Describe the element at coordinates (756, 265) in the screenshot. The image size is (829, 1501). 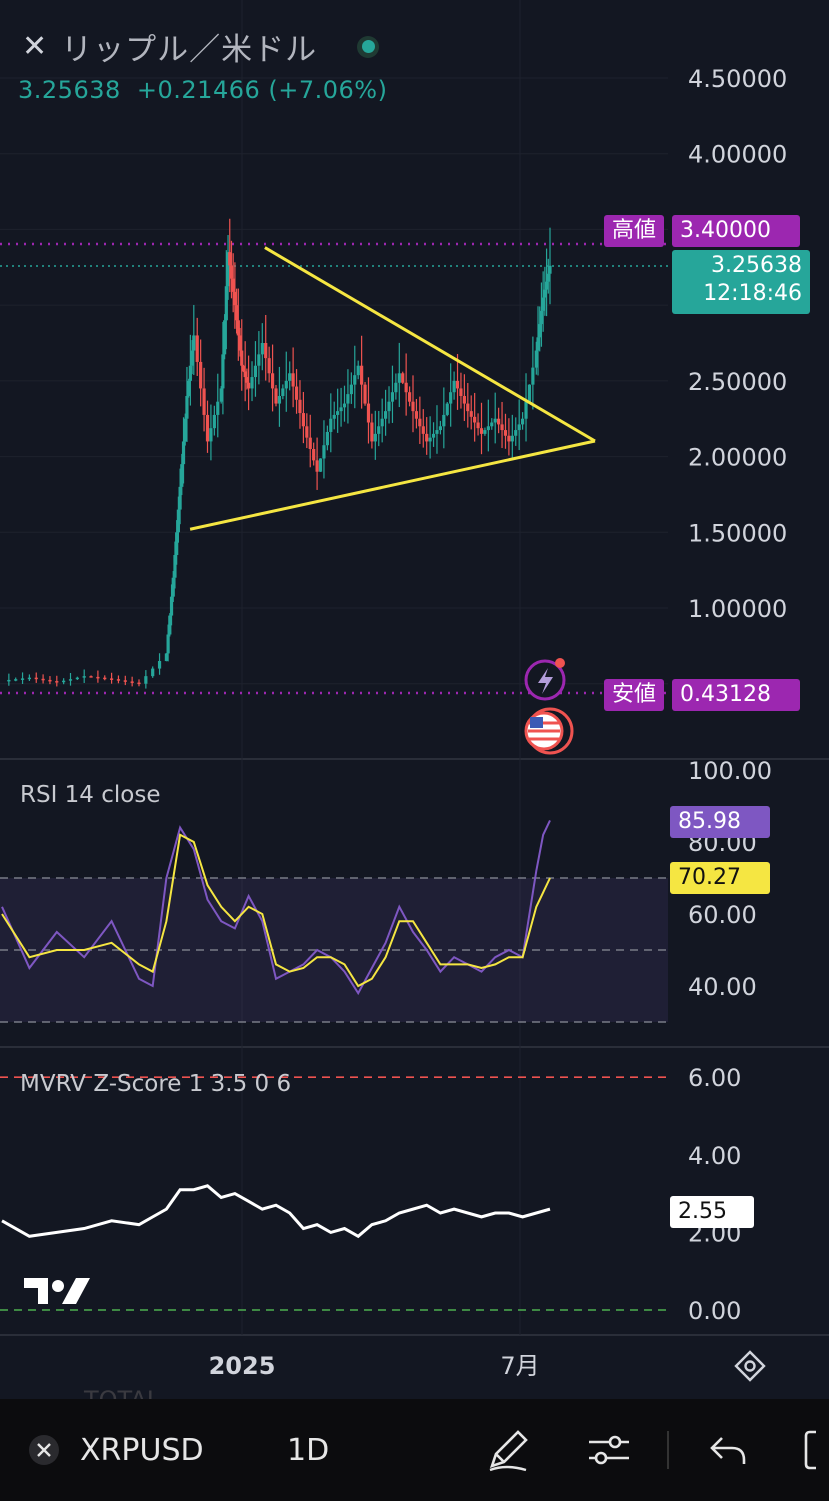
I see `last-price-tag-value: 3.25638` at that location.